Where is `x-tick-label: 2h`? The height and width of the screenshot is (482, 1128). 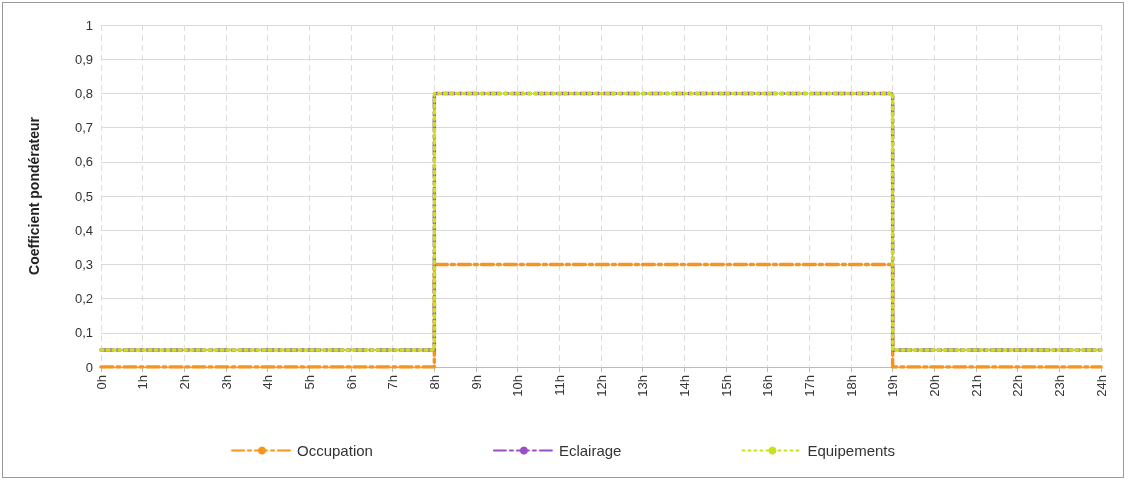 x-tick-label: 2h is located at coordinates (184, 382).